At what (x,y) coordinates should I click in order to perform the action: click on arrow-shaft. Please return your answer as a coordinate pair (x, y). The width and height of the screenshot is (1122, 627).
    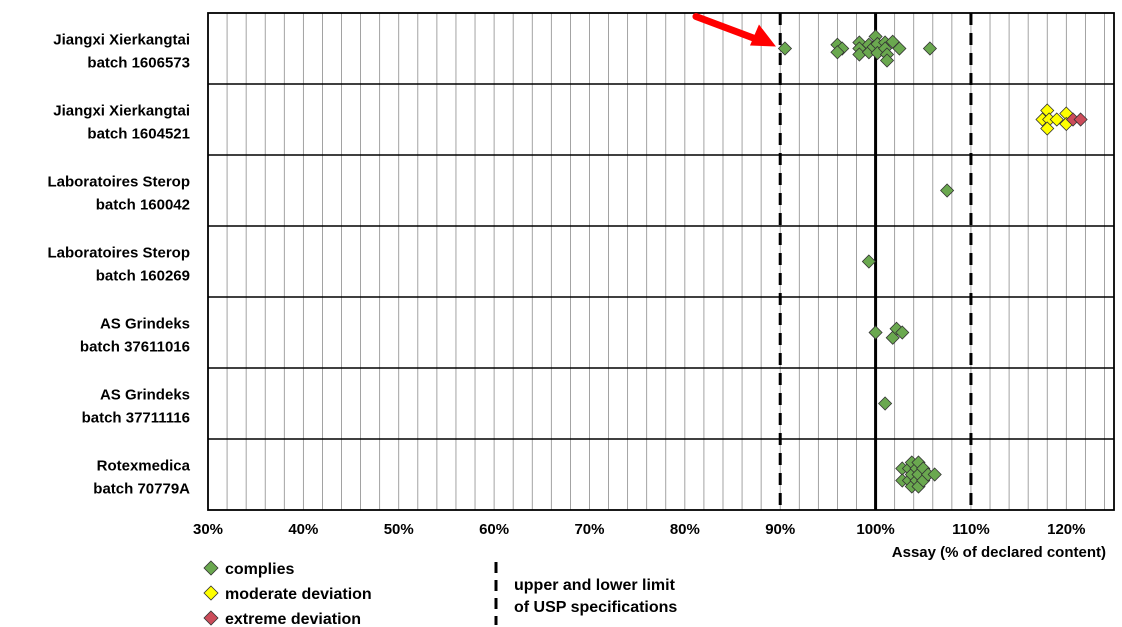
    Looking at the image, I should click on (728, 28).